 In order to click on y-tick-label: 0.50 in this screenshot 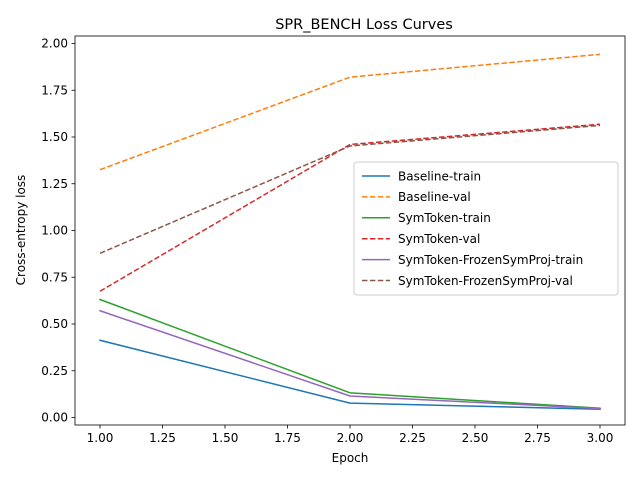, I will do `click(54, 324)`.